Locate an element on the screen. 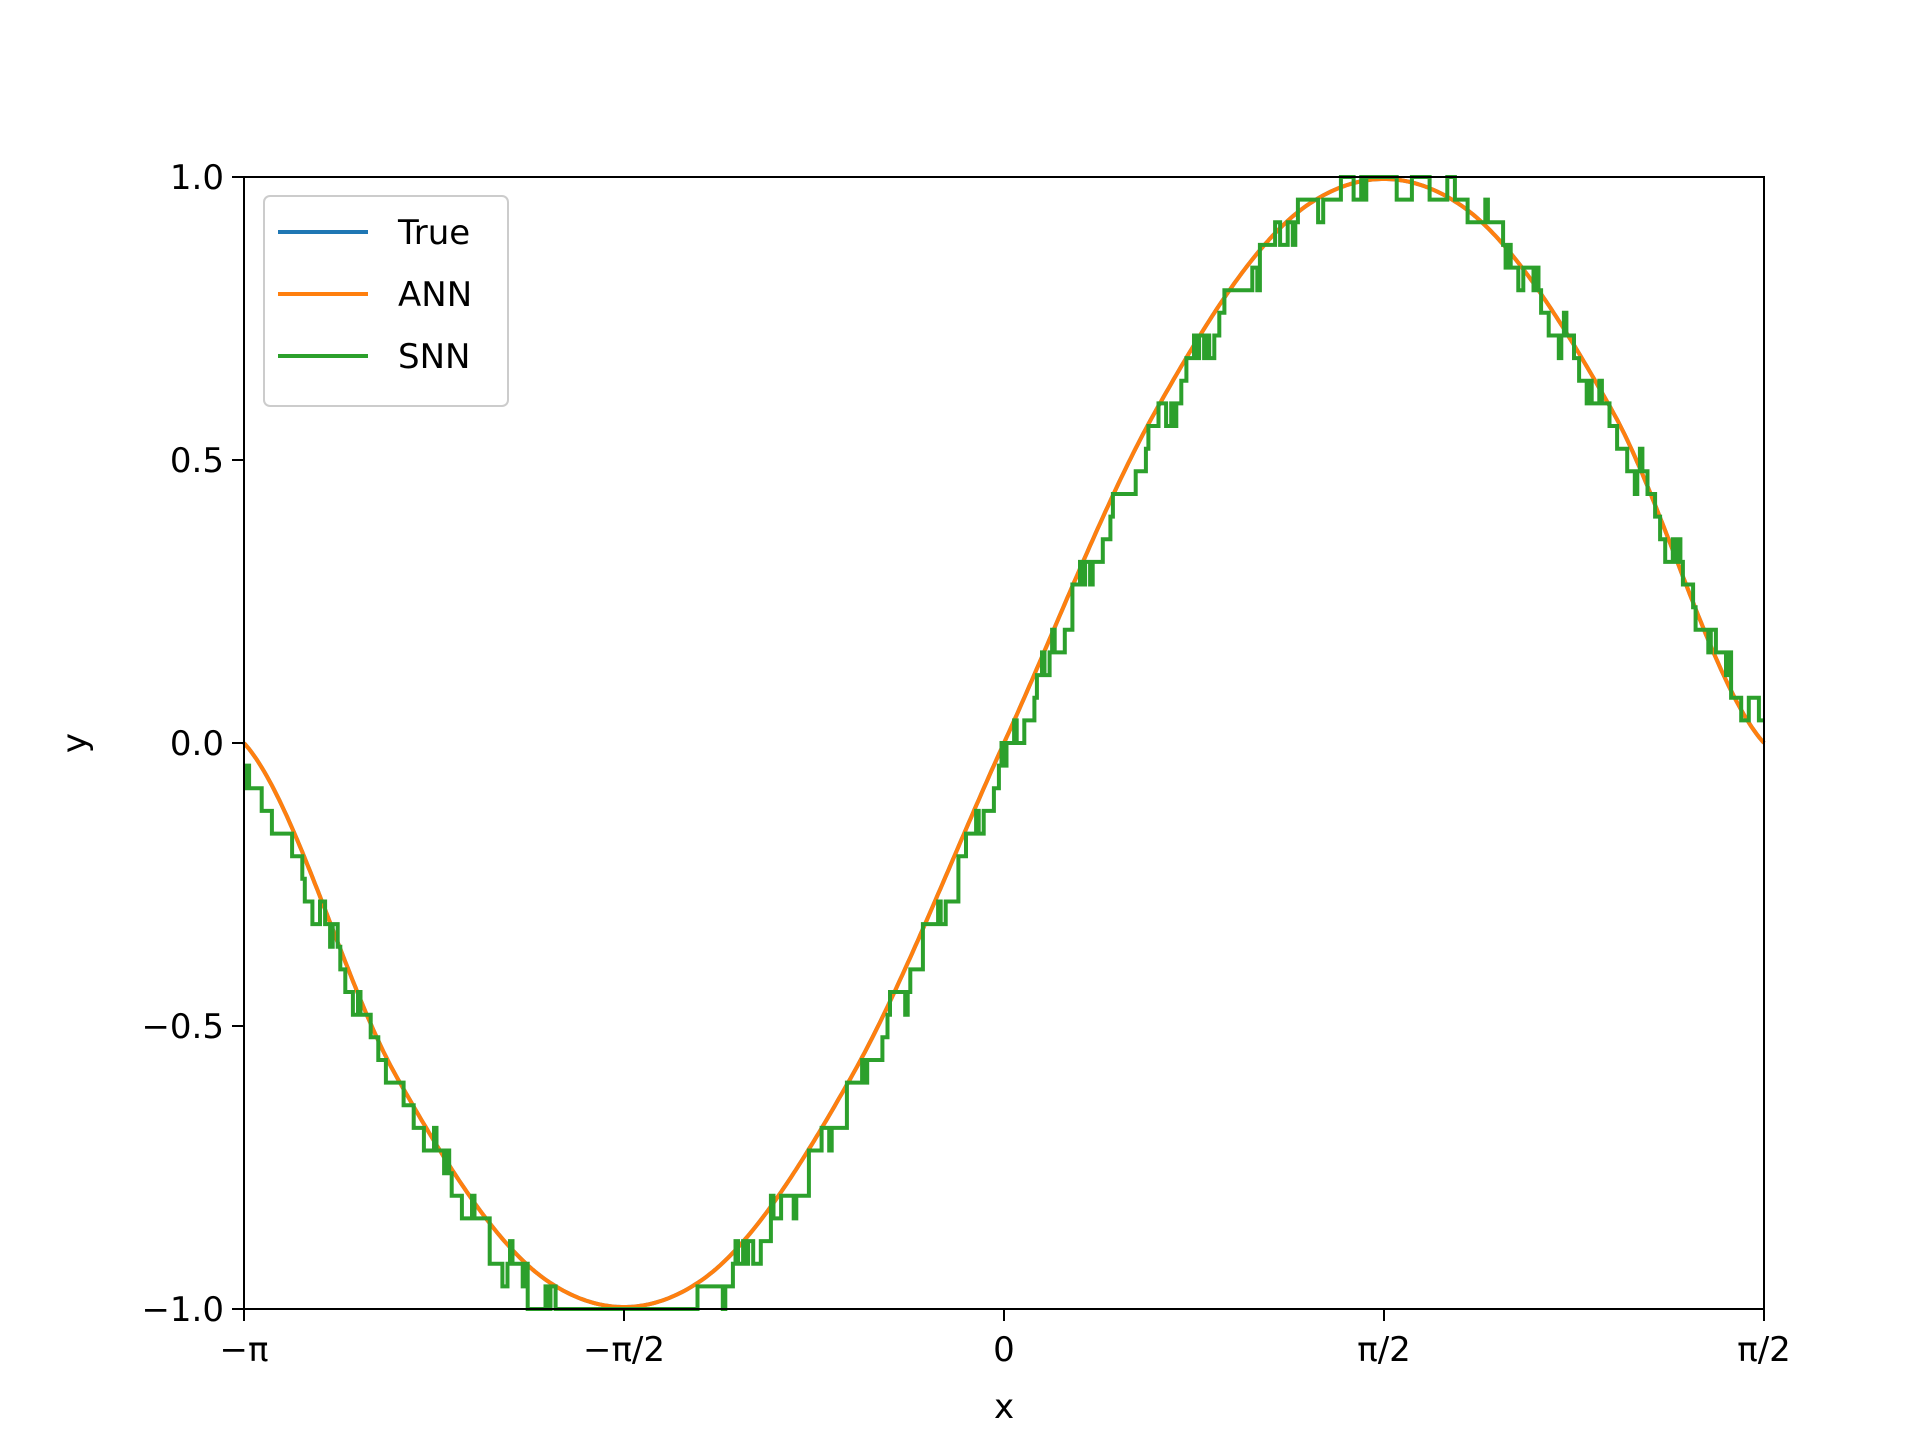 The height and width of the screenshot is (1440, 1920). y-axis-label: y is located at coordinates (75, 743).